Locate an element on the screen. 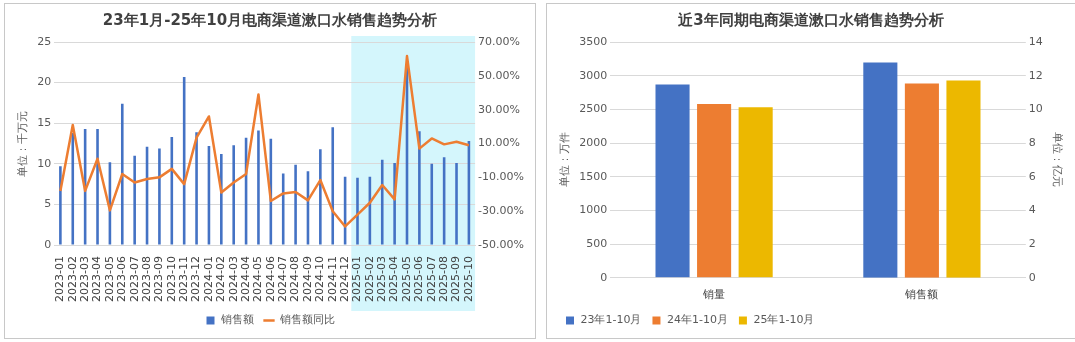  y-tick-label: 25 is located at coordinates (44, 41).